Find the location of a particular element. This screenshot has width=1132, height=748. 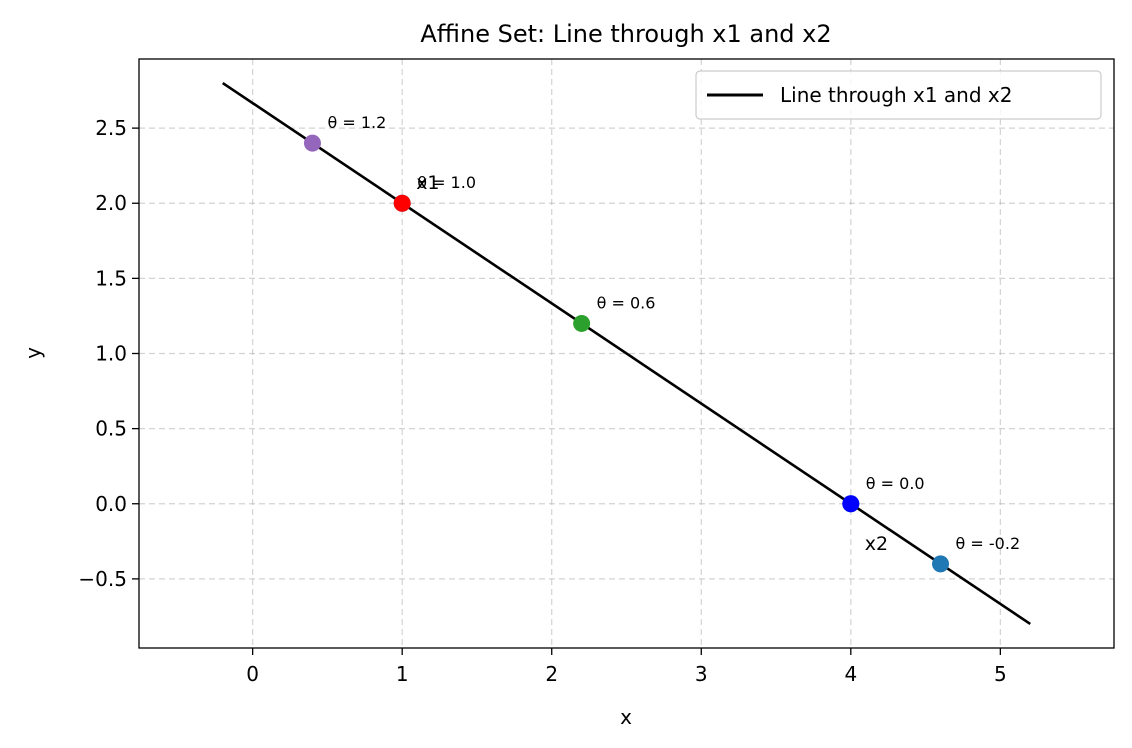

theta-annotation: θ = 1.0 is located at coordinates (446, 182).